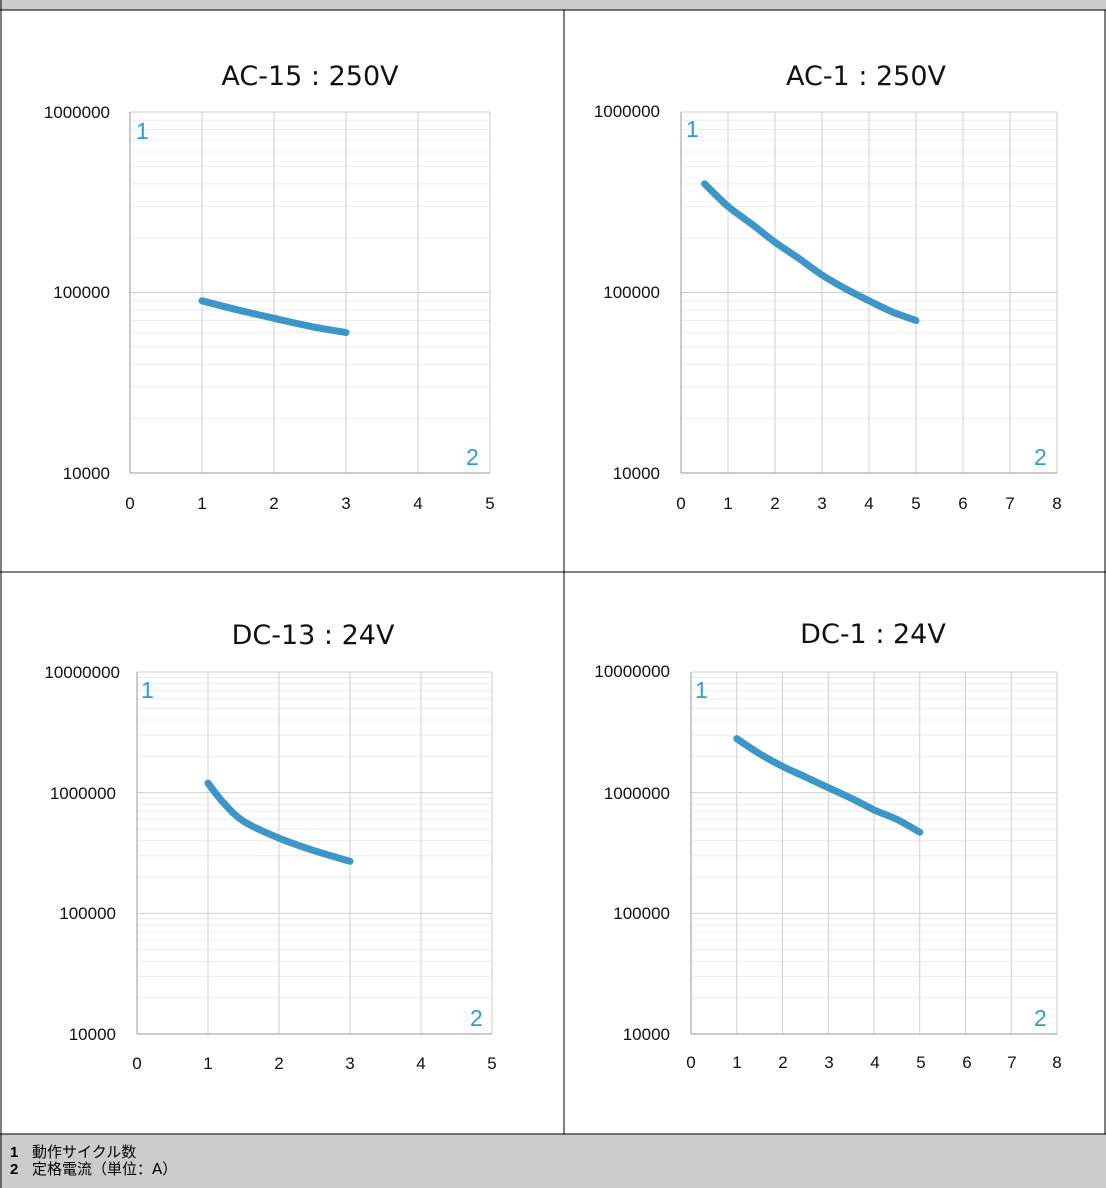 The height and width of the screenshot is (1188, 1106). Describe the element at coordinates (313, 635) in the screenshot. I see `chart-title: DC-13 : 24V` at that location.